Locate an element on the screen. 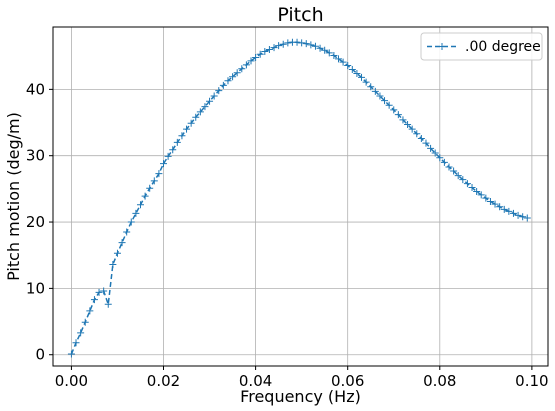  chart-title: Pitch is located at coordinates (300, 15).